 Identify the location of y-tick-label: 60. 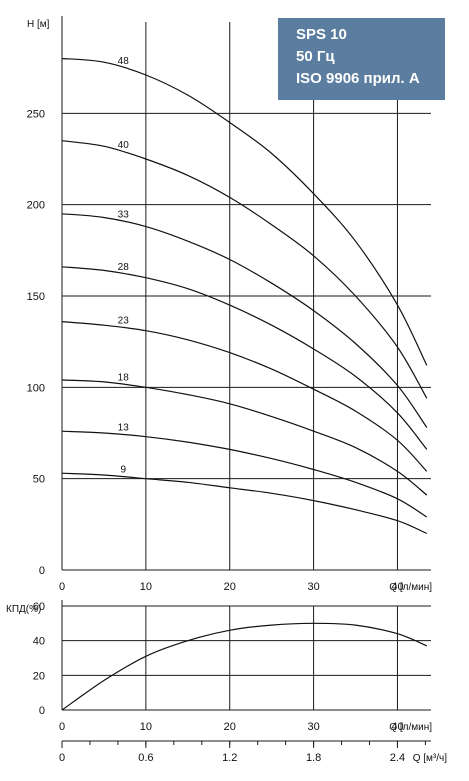
(39, 607).